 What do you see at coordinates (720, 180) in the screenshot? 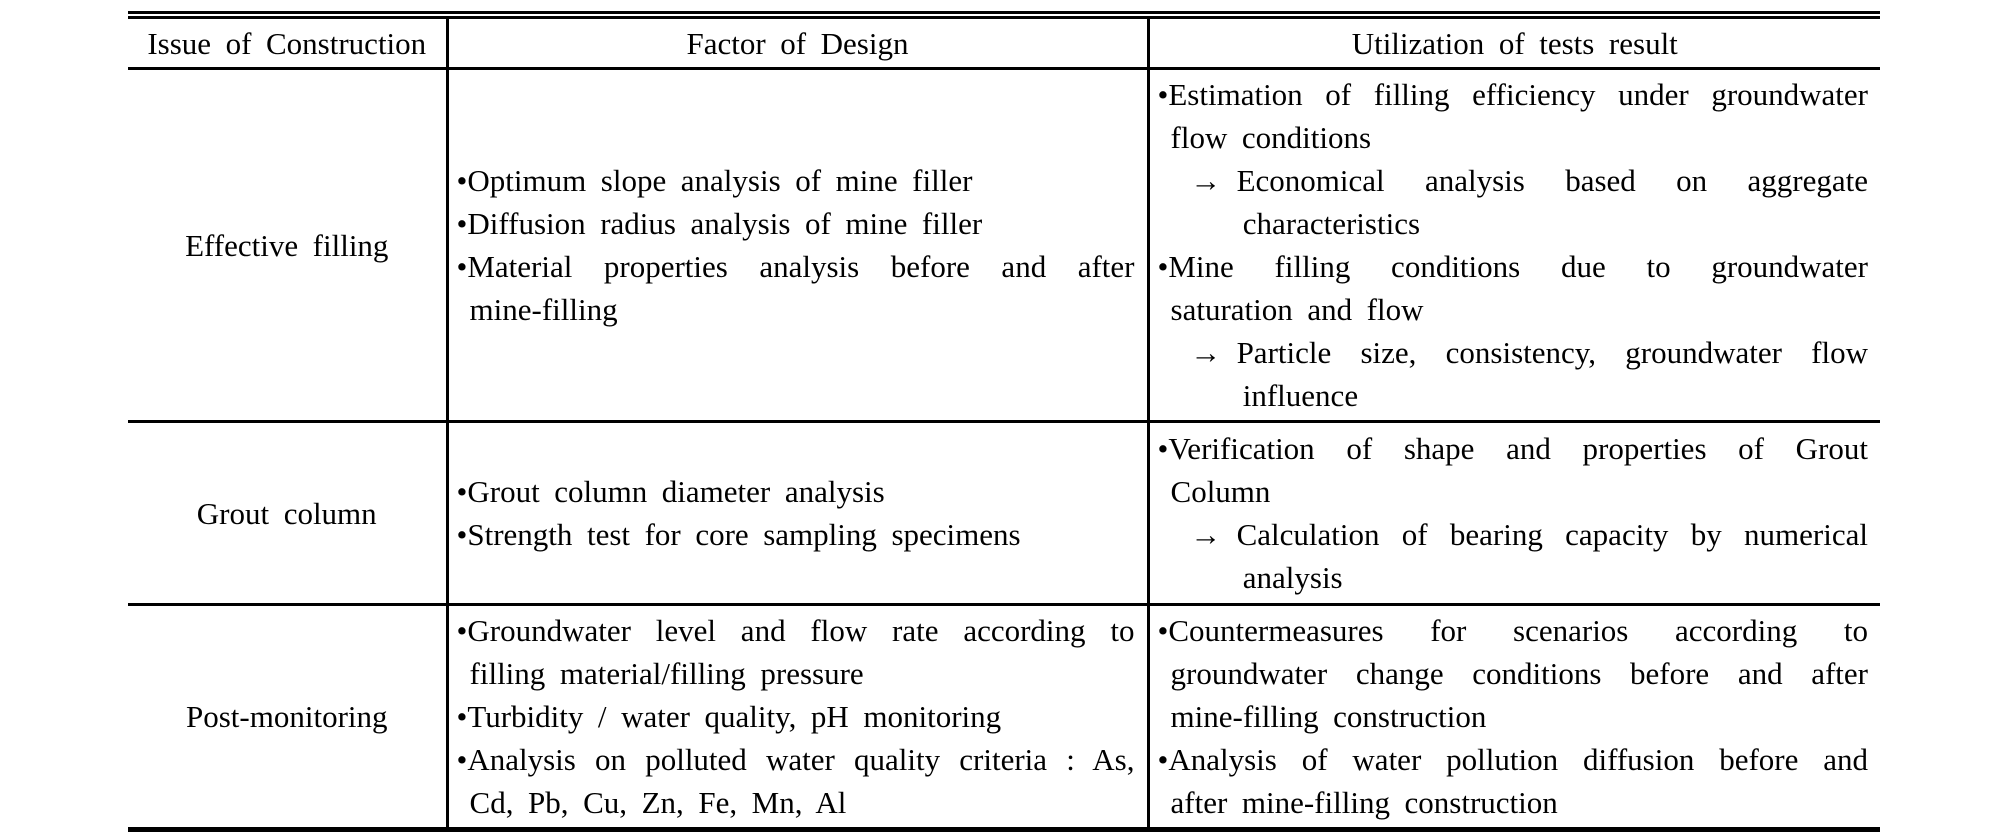
I see `factor-text: Optimum slope analysis of mine filler` at bounding box center [720, 180].